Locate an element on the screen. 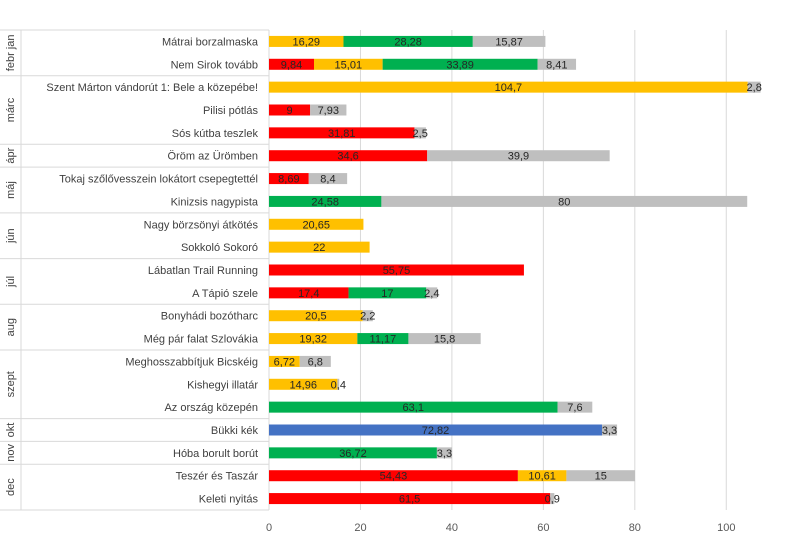  data-label: 17 is located at coordinates (387, 294).